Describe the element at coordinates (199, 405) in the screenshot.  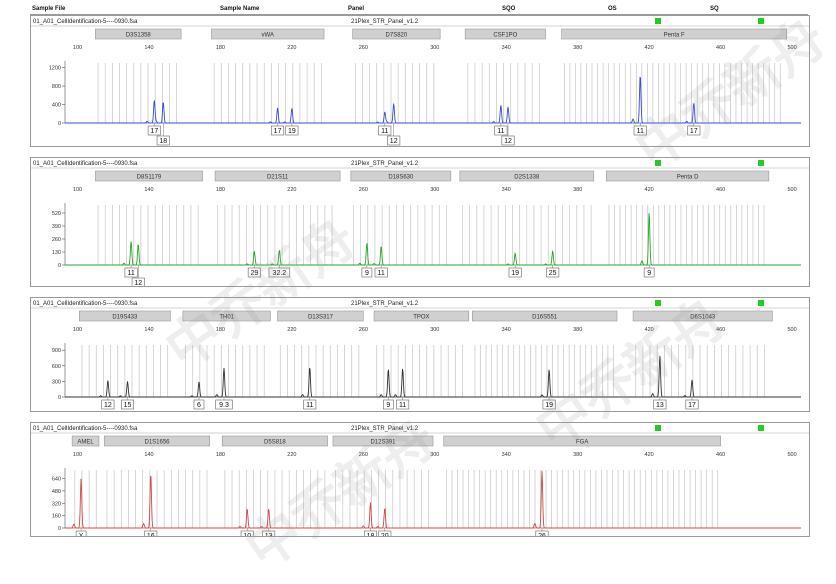
I see `allele-label: 6` at that location.